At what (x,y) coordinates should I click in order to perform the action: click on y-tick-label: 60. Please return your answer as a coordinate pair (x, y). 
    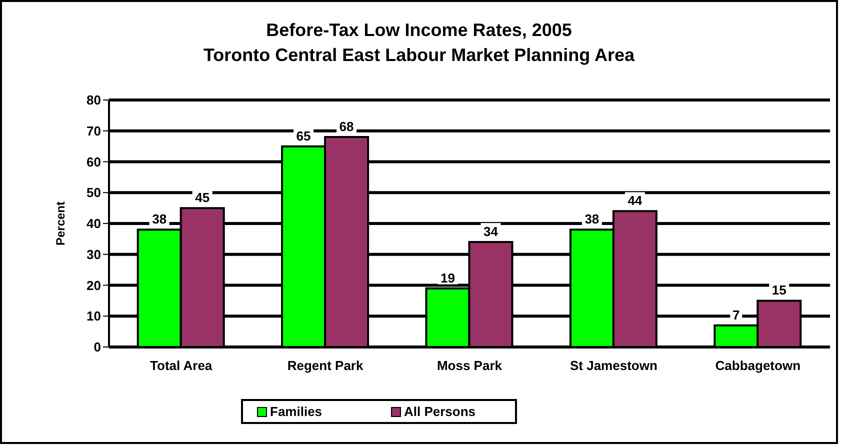
    Looking at the image, I should click on (93, 162).